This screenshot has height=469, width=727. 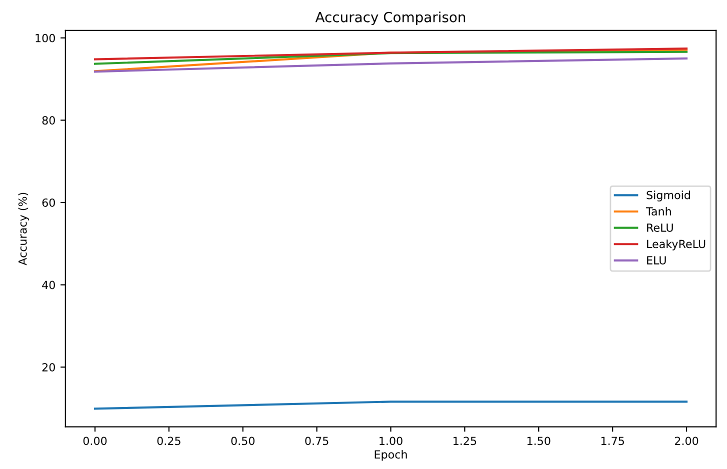 I want to click on y-tick-label: 20, so click(x=48, y=367).